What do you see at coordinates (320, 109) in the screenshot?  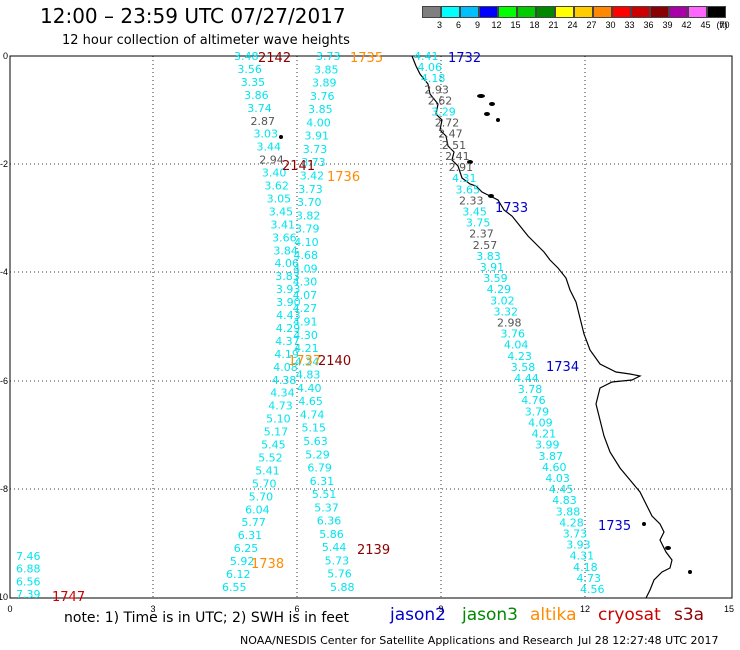 I see `wave-height-value: 3.85` at bounding box center [320, 109].